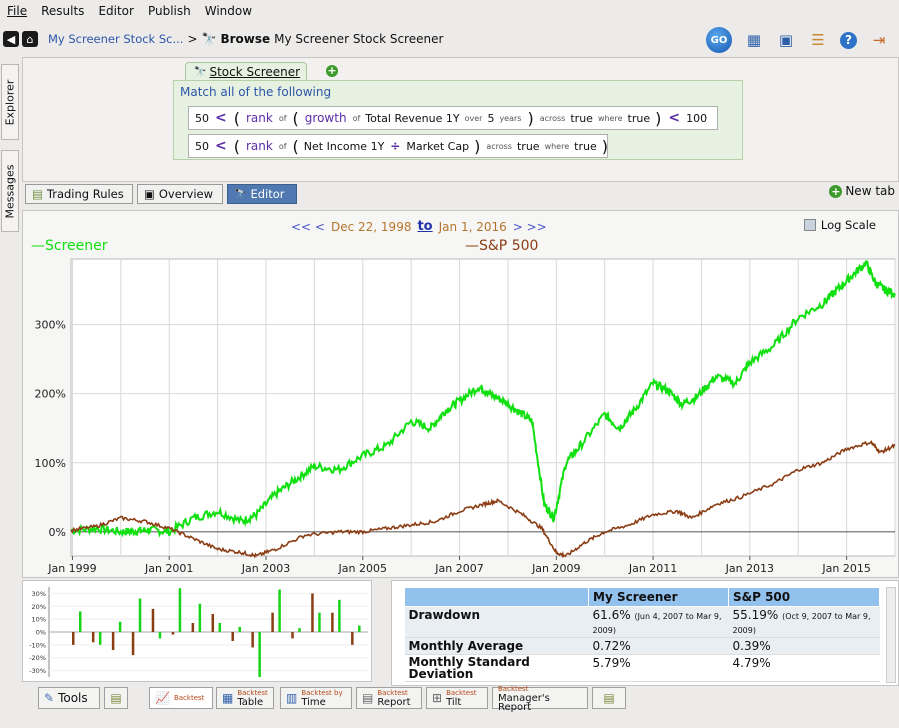 The width and height of the screenshot is (899, 728). Describe the element at coordinates (412, 118) in the screenshot. I see `rule1-metric: Total Revenue 1Y` at that location.